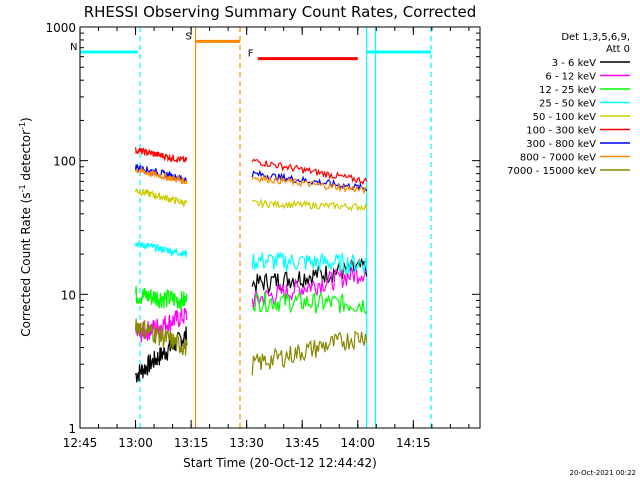 This screenshot has width=640, height=480. Describe the element at coordinates (246, 443) in the screenshot. I see `x-tick-label: 13:30` at that location.